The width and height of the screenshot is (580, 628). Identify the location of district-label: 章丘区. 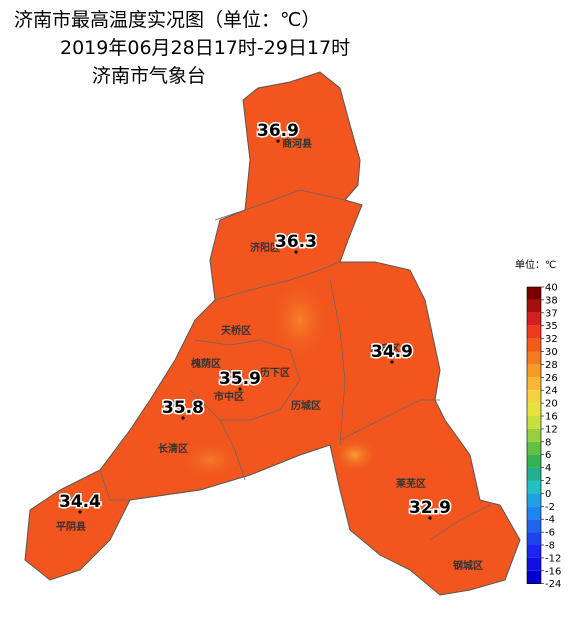
(385, 348).